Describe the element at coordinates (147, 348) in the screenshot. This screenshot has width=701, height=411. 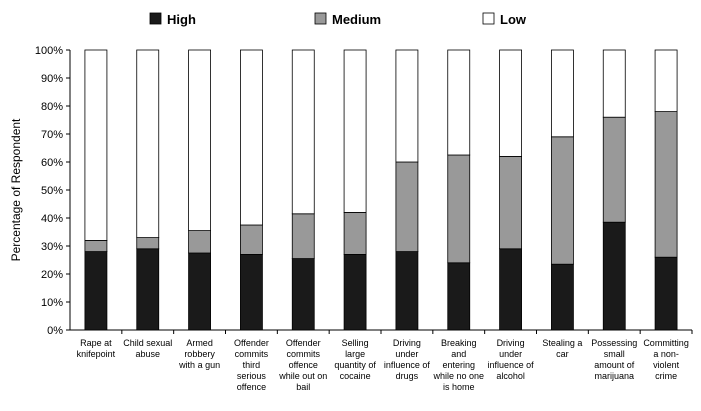
I see `x-tick-label: Child sexual abuse` at that location.